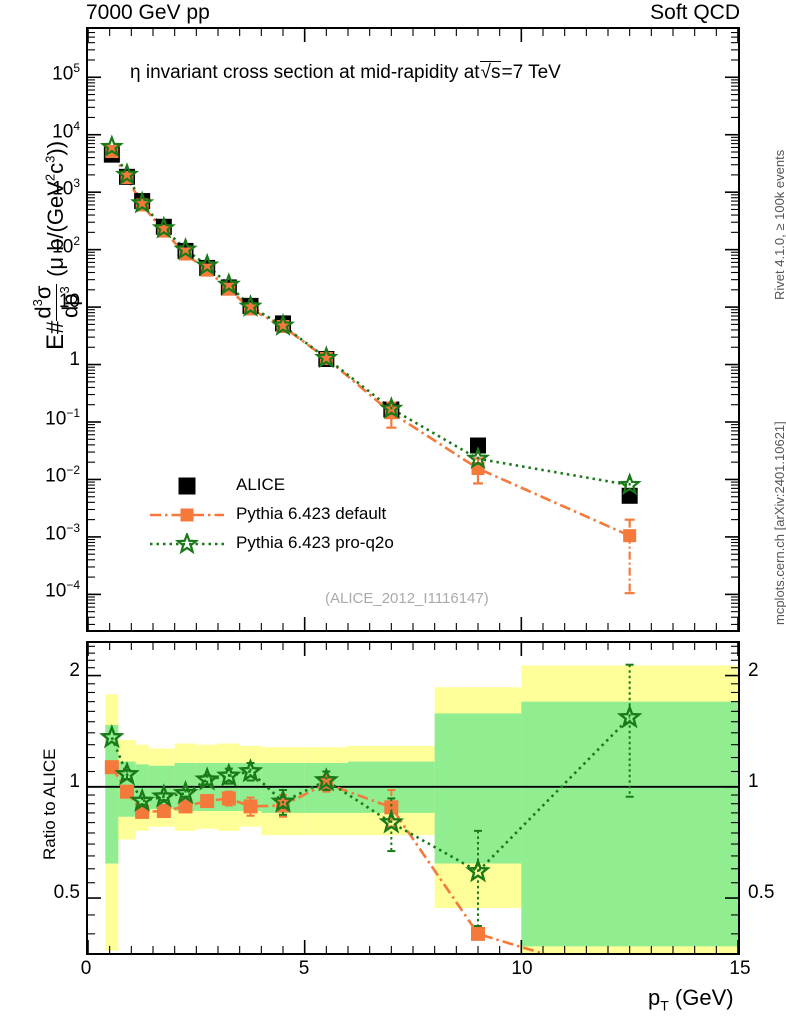 The image size is (786, 1024). I want to click on main-ytick-6: 10⁻¹, so click(62, 418).